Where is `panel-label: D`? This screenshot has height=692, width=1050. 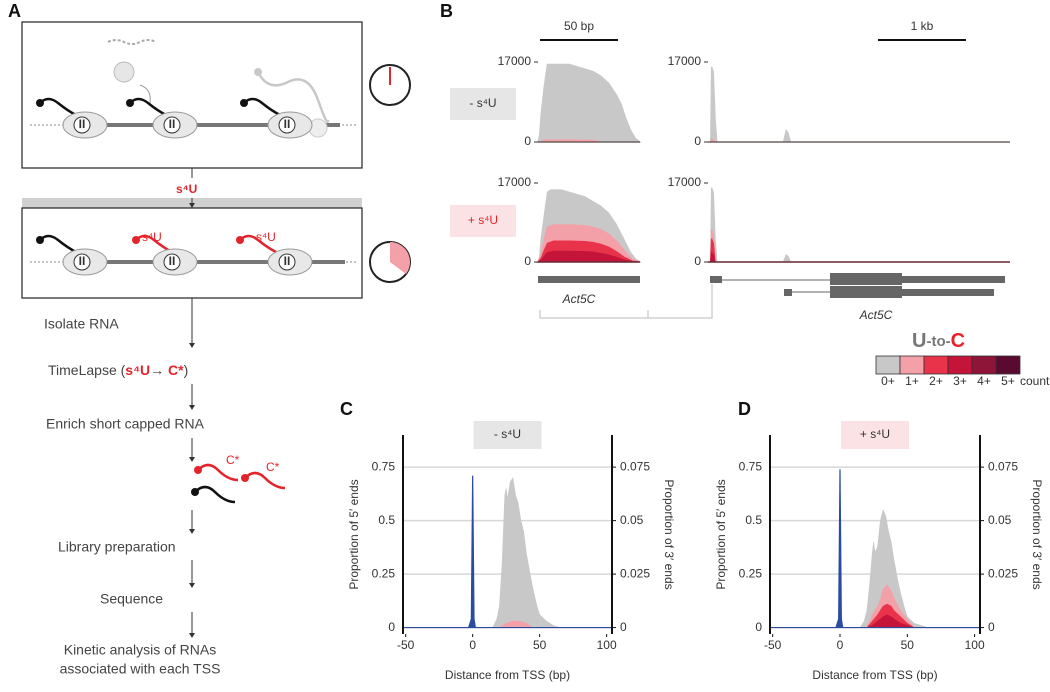 panel-label: D is located at coordinates (744, 409).